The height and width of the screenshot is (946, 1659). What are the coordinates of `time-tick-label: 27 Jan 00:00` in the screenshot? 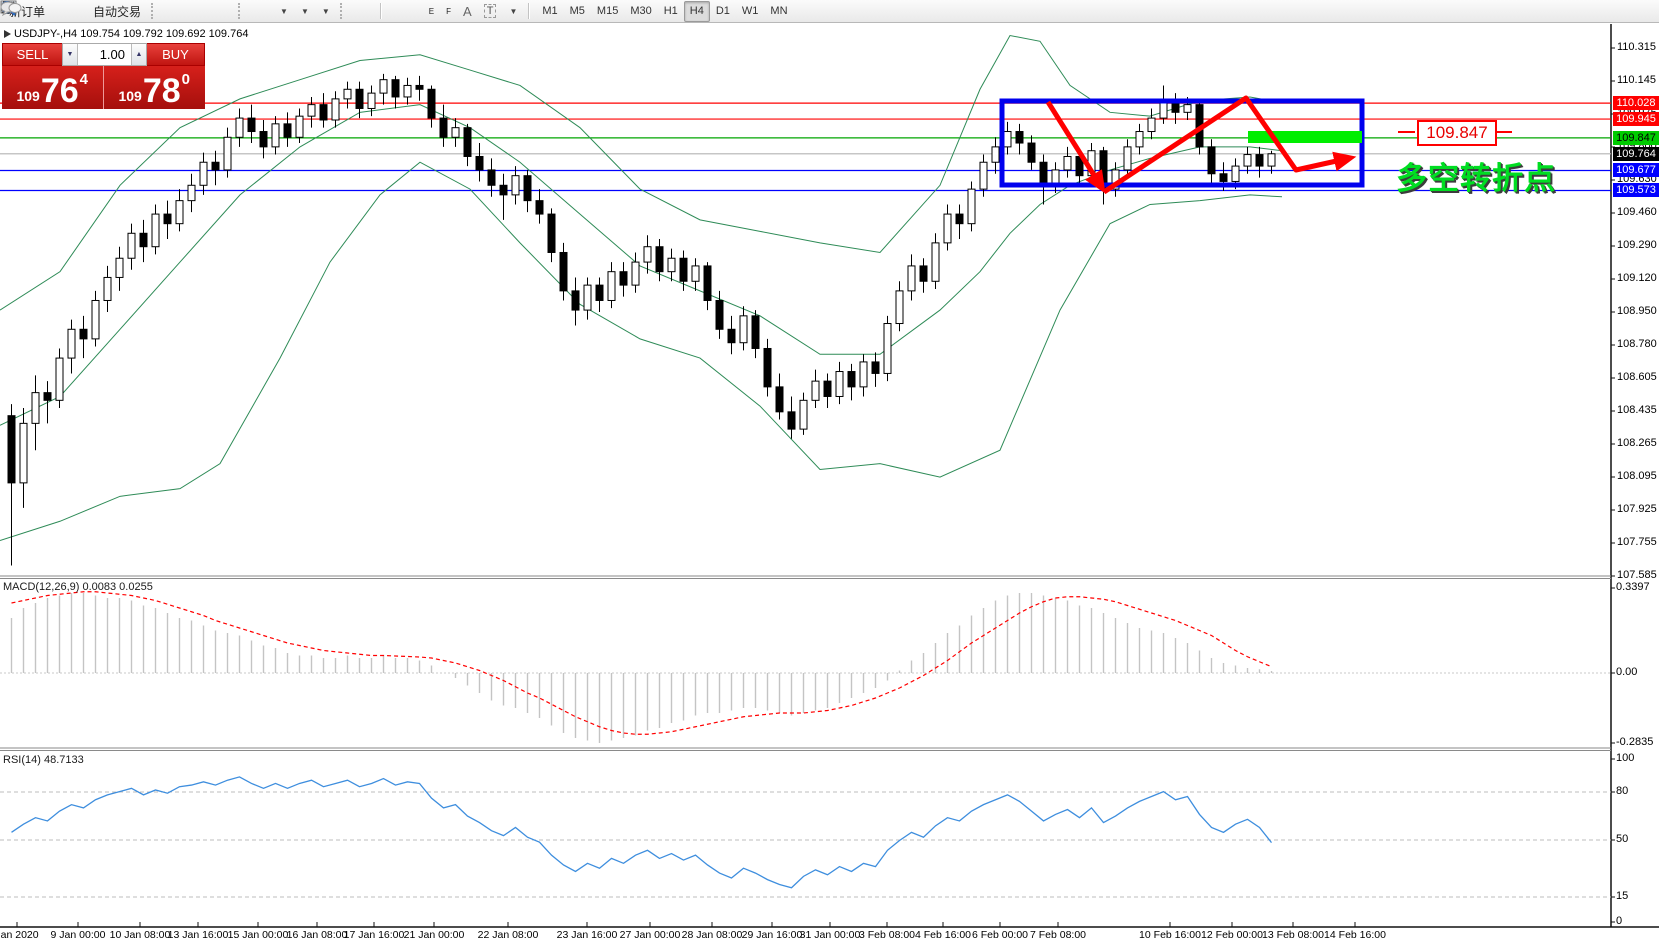 It's located at (650, 935).